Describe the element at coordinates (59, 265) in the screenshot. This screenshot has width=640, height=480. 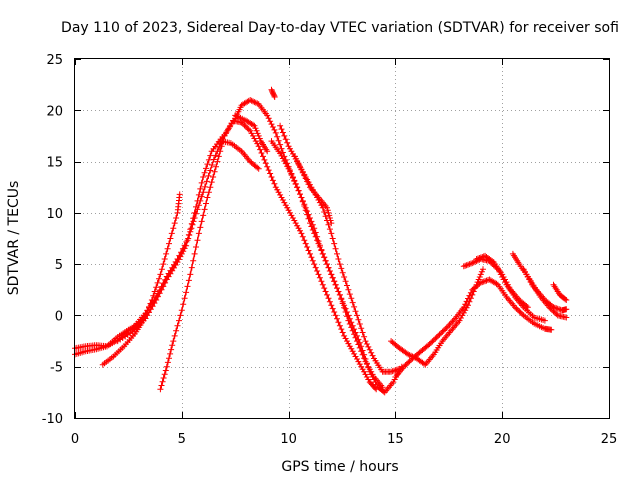
I see `y-tick-label: 5` at that location.